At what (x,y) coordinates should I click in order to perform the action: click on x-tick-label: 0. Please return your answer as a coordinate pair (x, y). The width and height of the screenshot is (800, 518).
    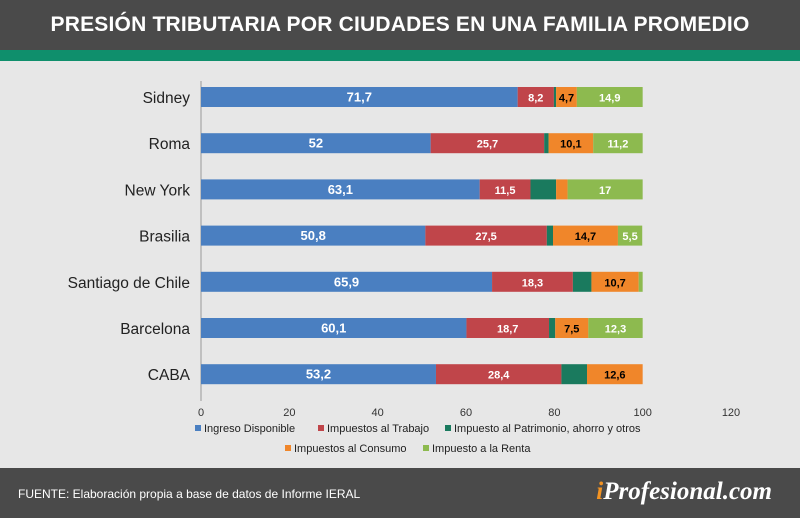
    Looking at the image, I should click on (201, 413).